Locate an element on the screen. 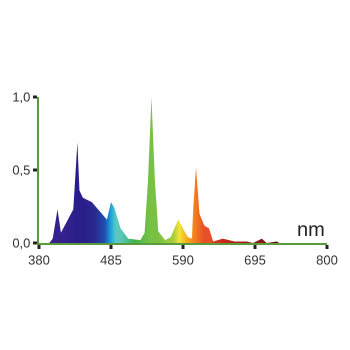  x-tick-label: 695 is located at coordinates (255, 260).